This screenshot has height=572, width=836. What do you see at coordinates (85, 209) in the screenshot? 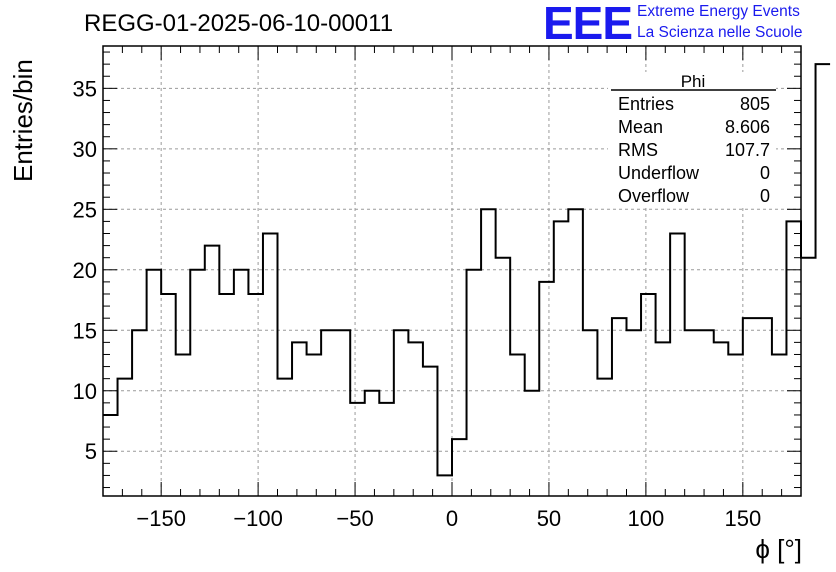
I see `y-tick-label: 25` at bounding box center [85, 209].